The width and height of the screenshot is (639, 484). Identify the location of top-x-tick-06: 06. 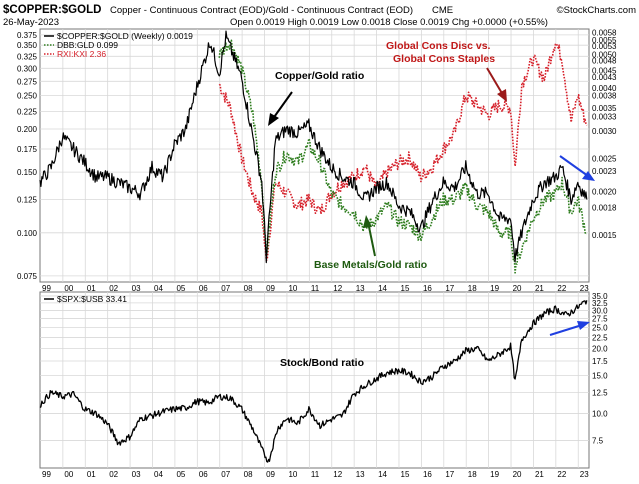
(203, 288).